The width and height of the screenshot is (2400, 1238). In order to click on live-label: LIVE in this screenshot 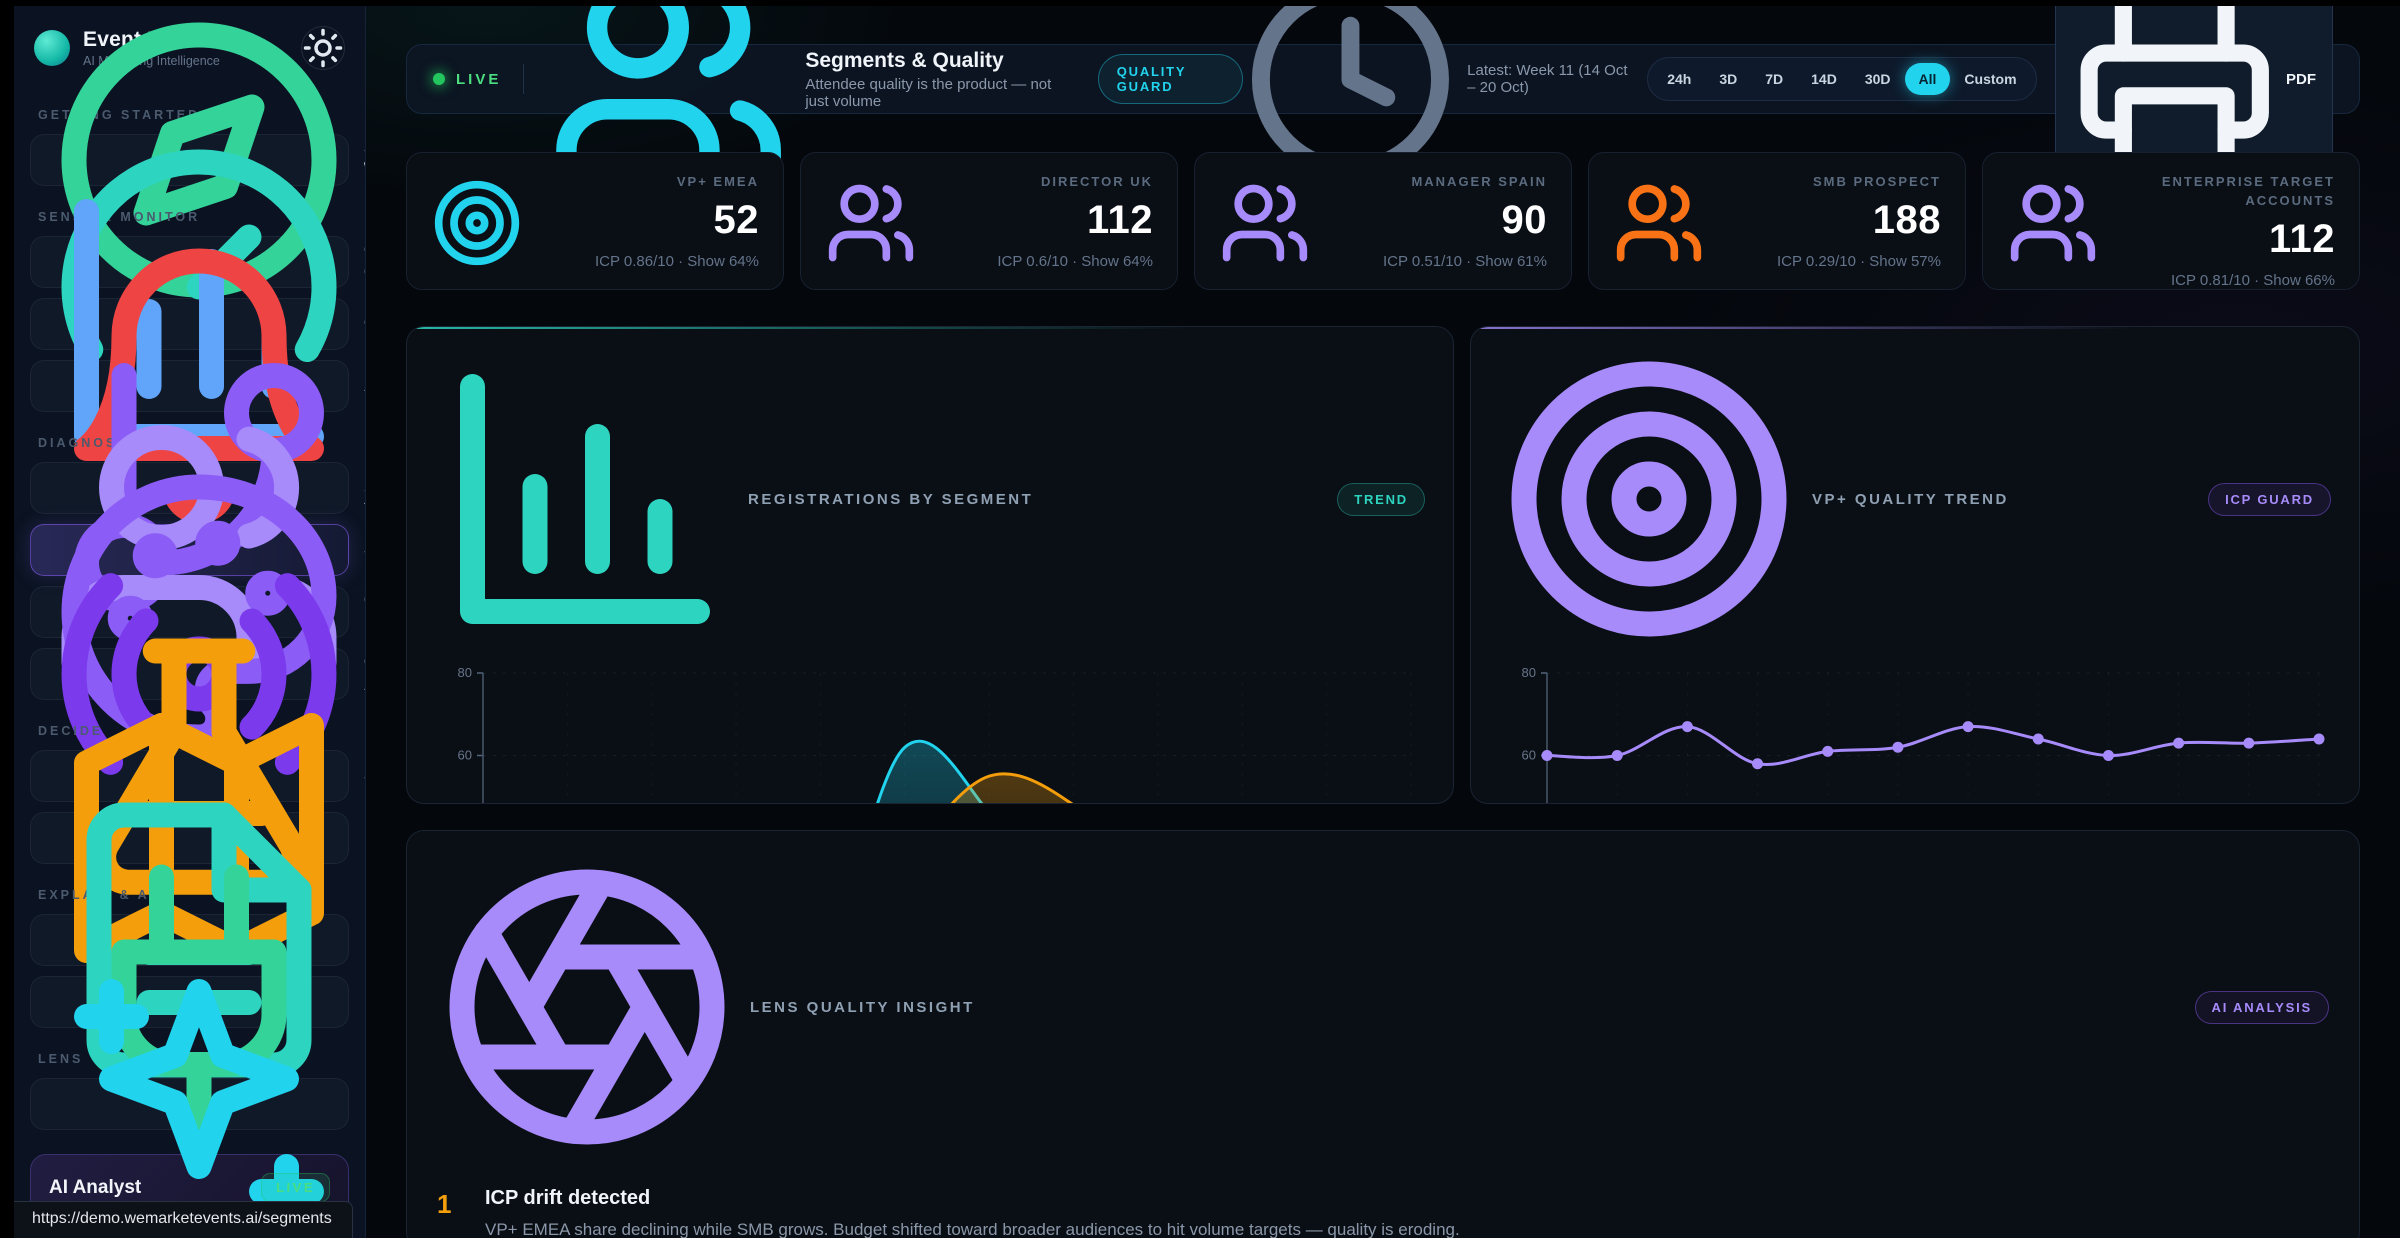, I will do `click(479, 79)`.